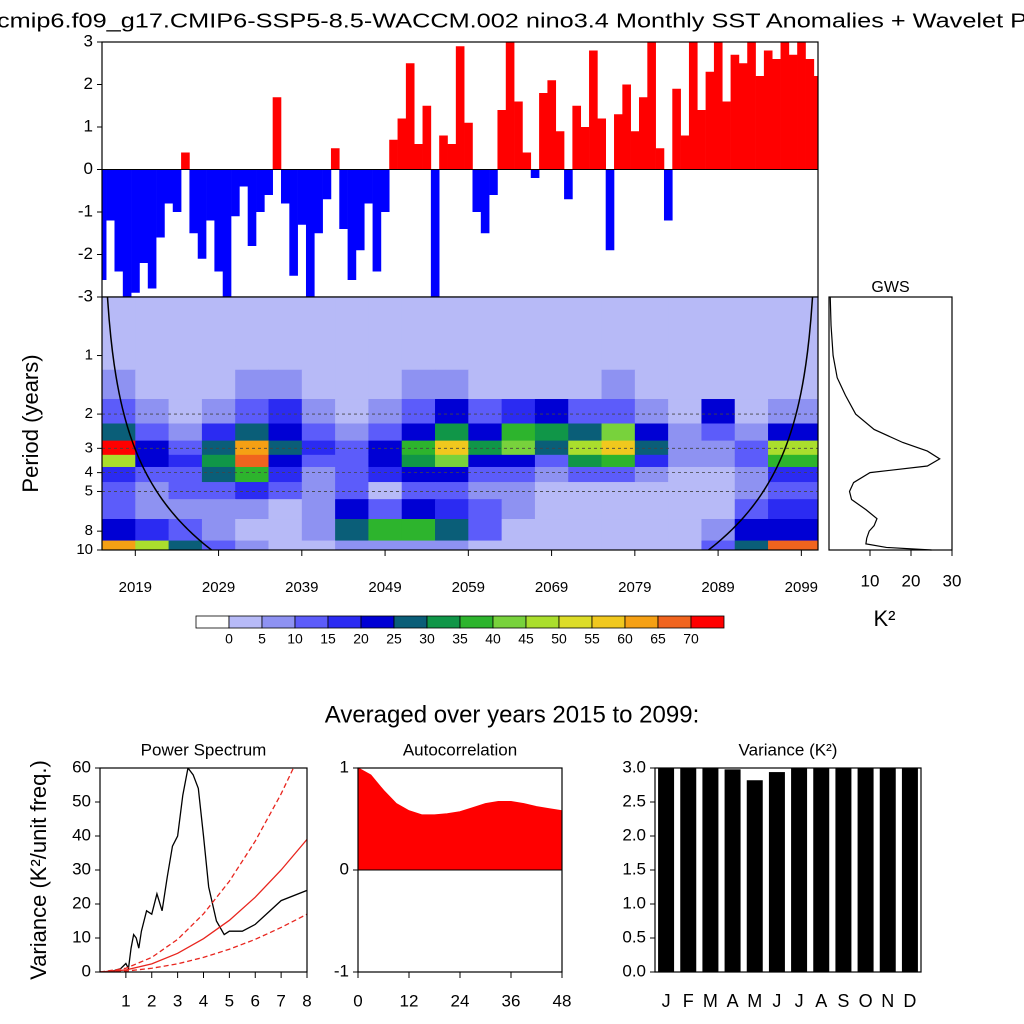 The height and width of the screenshot is (1024, 1024). I want to click on y-tick-label: -1, so click(341, 970).